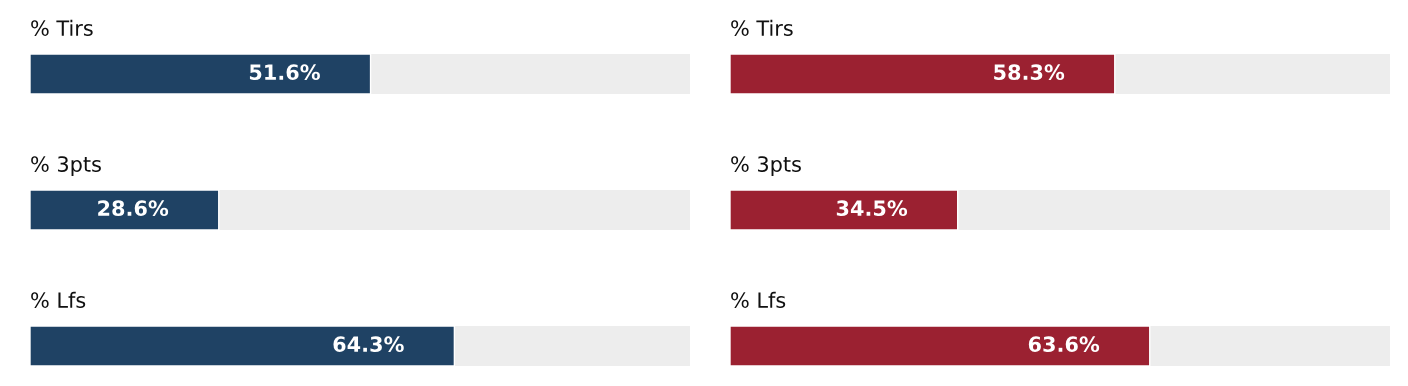 The image size is (1408, 386). Describe the element at coordinates (133, 208) in the screenshot. I see `data-label: 28.6%` at that location.